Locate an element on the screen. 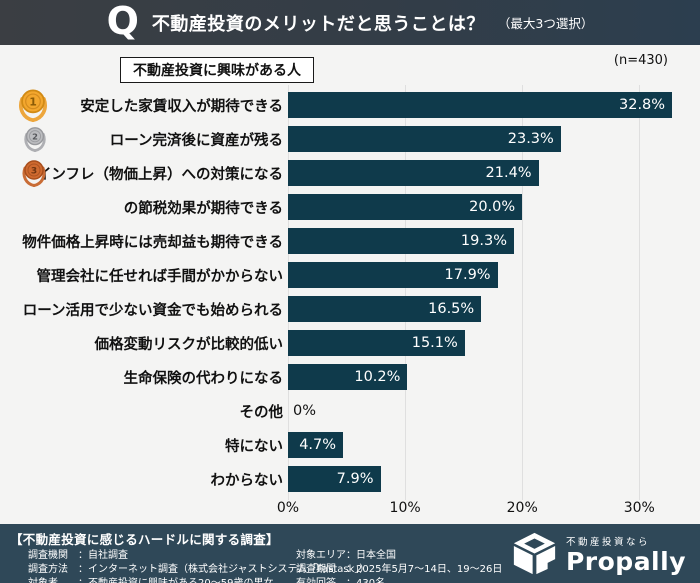 The image size is (700, 583). category-label: わからない is located at coordinates (247, 480).